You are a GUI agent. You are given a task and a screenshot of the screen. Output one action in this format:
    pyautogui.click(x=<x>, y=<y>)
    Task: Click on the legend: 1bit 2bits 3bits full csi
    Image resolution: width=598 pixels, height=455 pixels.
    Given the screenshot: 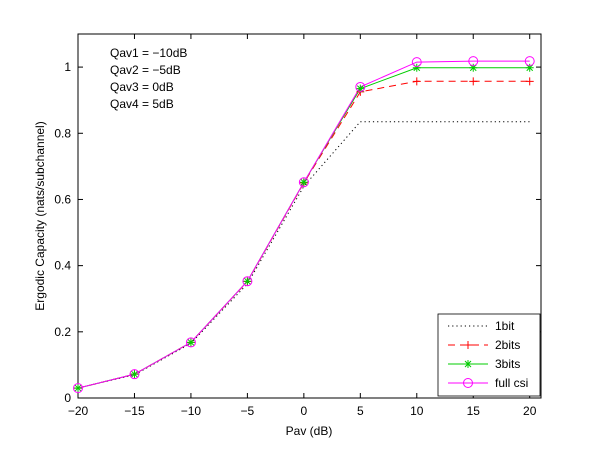 What is the action you would take?
    pyautogui.click(x=489, y=355)
    